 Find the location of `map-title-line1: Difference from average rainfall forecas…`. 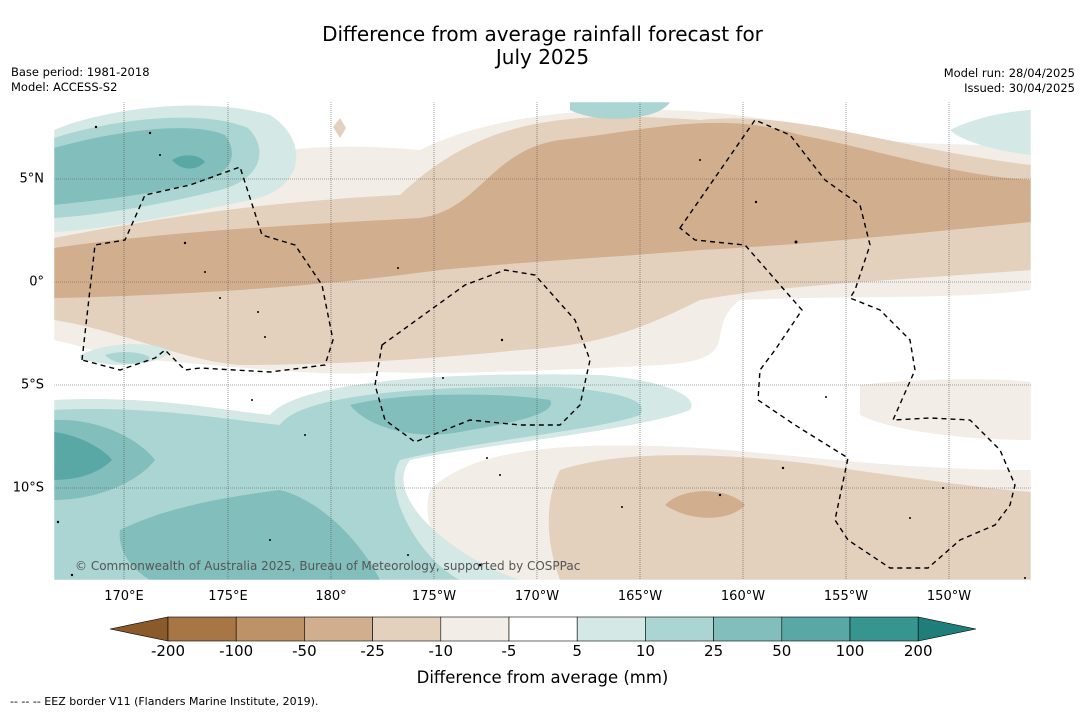

map-title-line1: Difference from average rainfall forecas… is located at coordinates (542, 34).